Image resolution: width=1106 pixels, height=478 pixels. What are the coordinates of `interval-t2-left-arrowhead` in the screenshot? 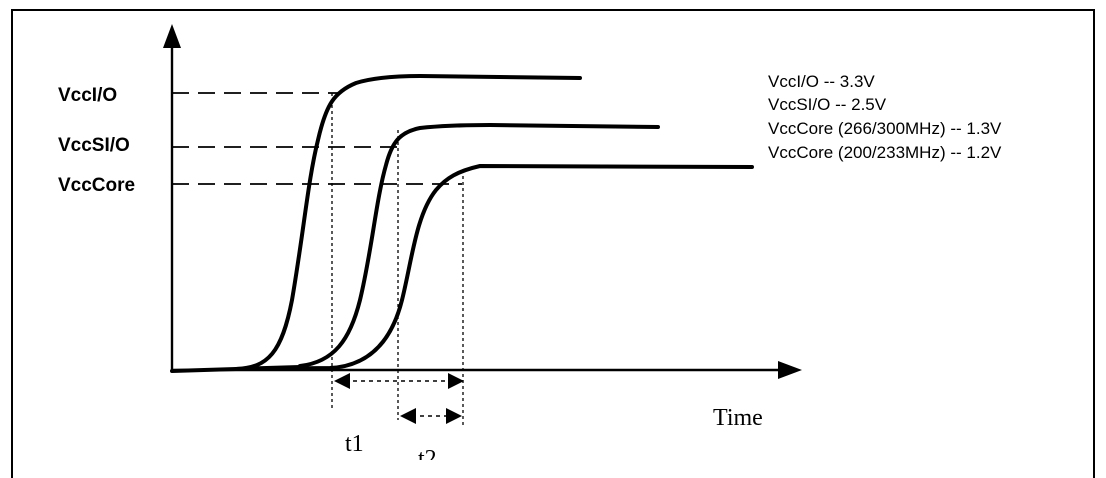 It's located at (408, 416).